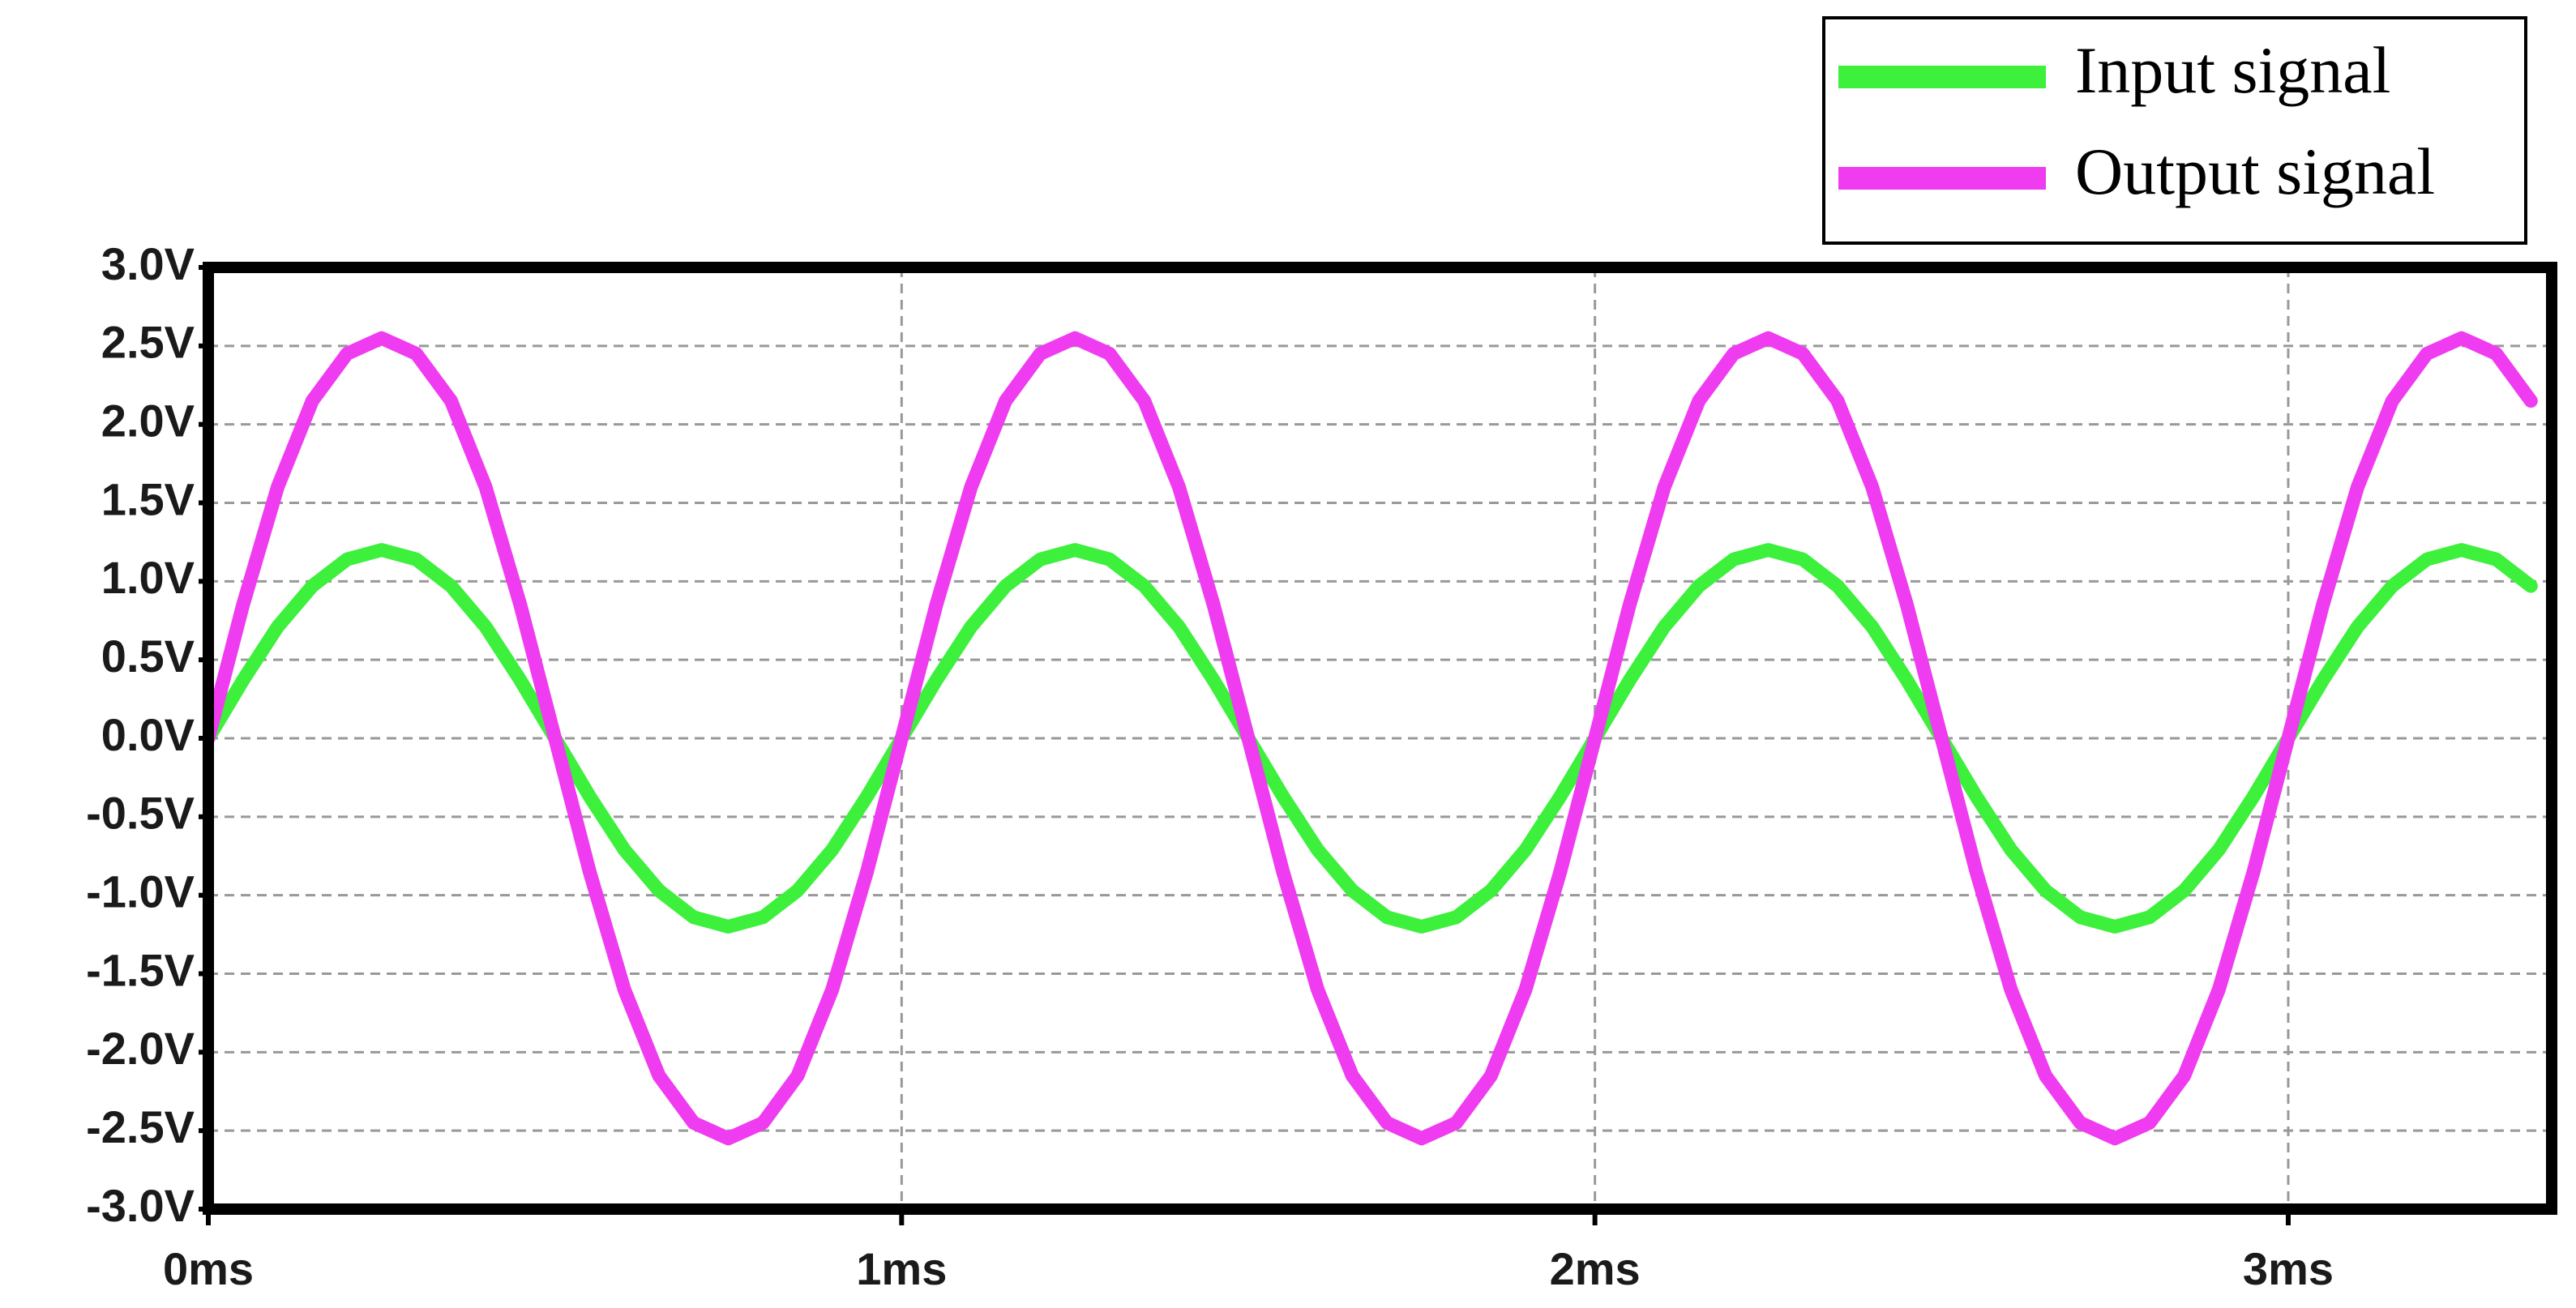 This screenshot has height=1308, width=2576. Describe the element at coordinates (1595, 1268) in the screenshot. I see `x-tick-label: 2ms` at that location.